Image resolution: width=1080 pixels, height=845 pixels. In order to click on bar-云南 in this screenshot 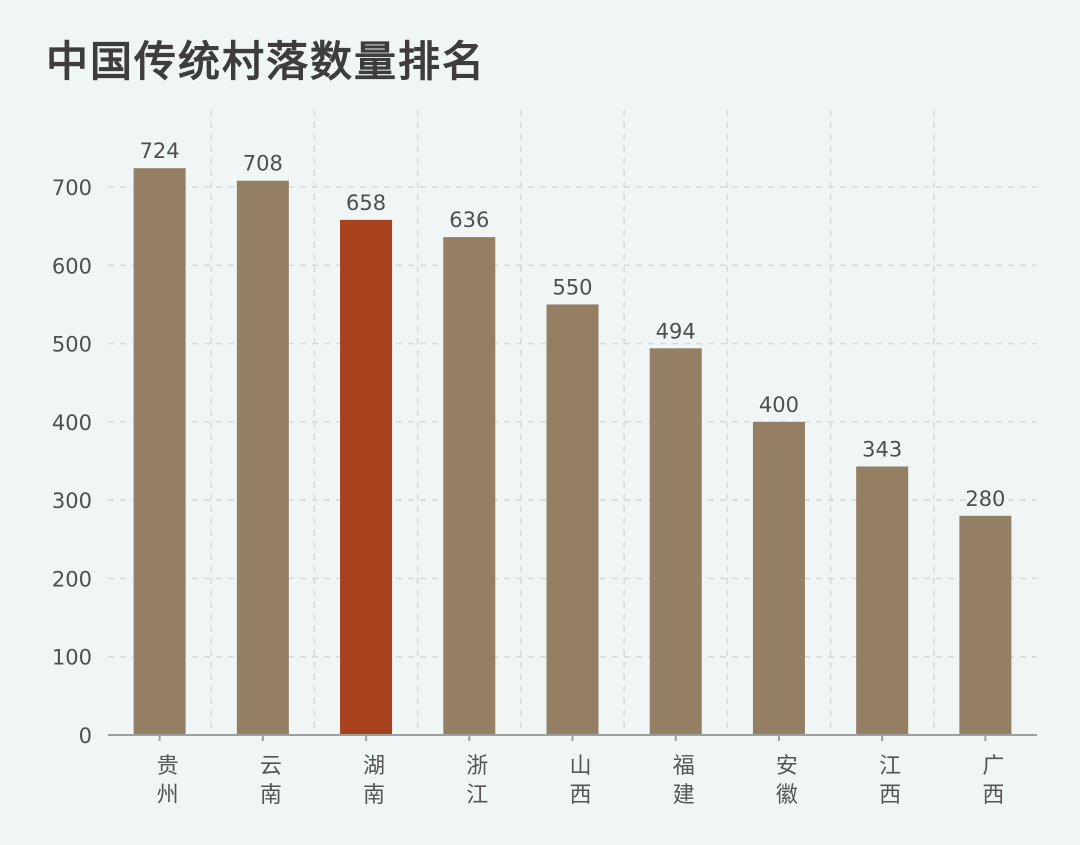, I will do `click(262, 458)`.